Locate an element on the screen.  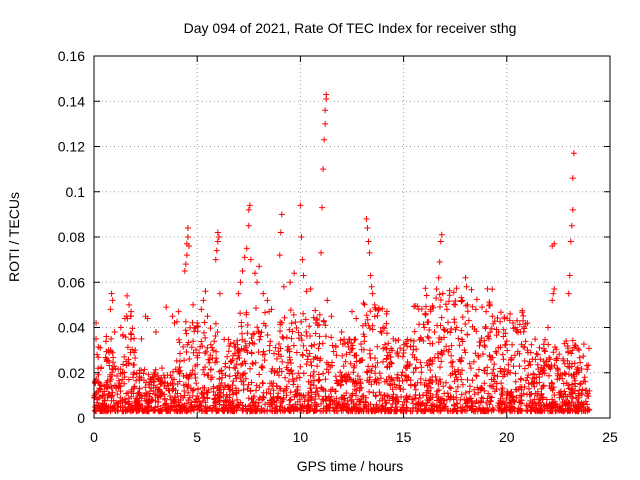
y-tick-label: 0.12 is located at coordinates (71, 147).